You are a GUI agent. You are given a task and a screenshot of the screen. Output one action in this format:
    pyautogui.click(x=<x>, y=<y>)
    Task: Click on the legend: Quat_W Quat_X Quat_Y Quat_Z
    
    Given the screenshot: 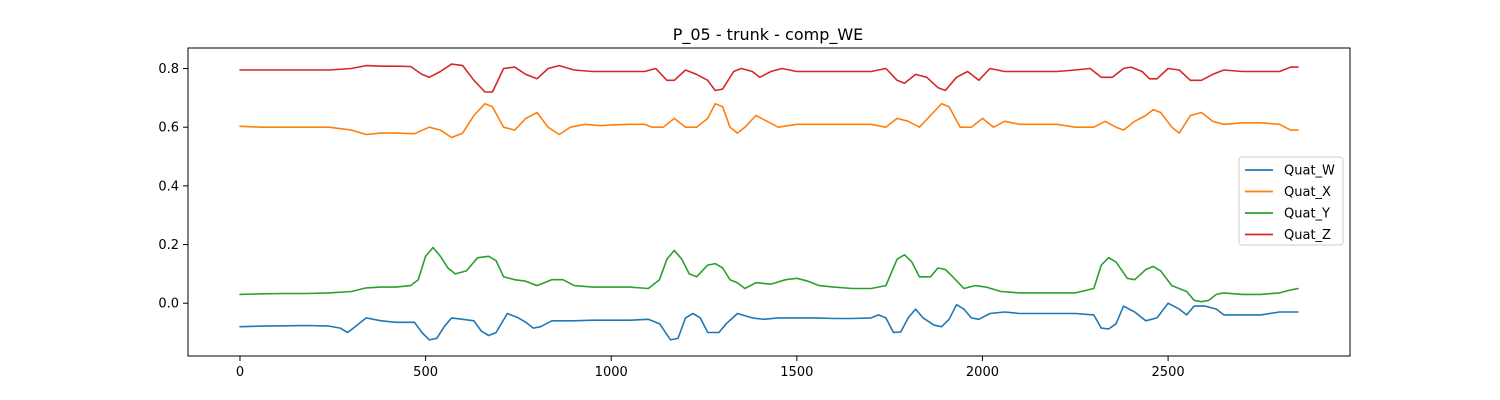 What is the action you would take?
    pyautogui.click(x=1291, y=201)
    